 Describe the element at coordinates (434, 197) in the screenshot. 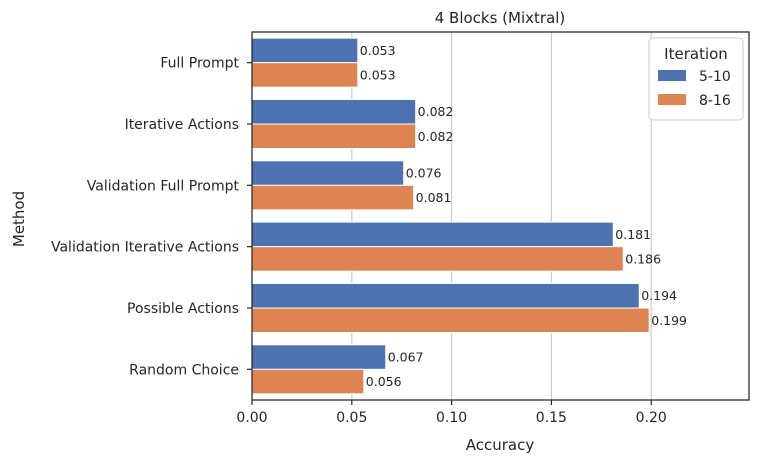

I see `data-label: 0.081` at that location.